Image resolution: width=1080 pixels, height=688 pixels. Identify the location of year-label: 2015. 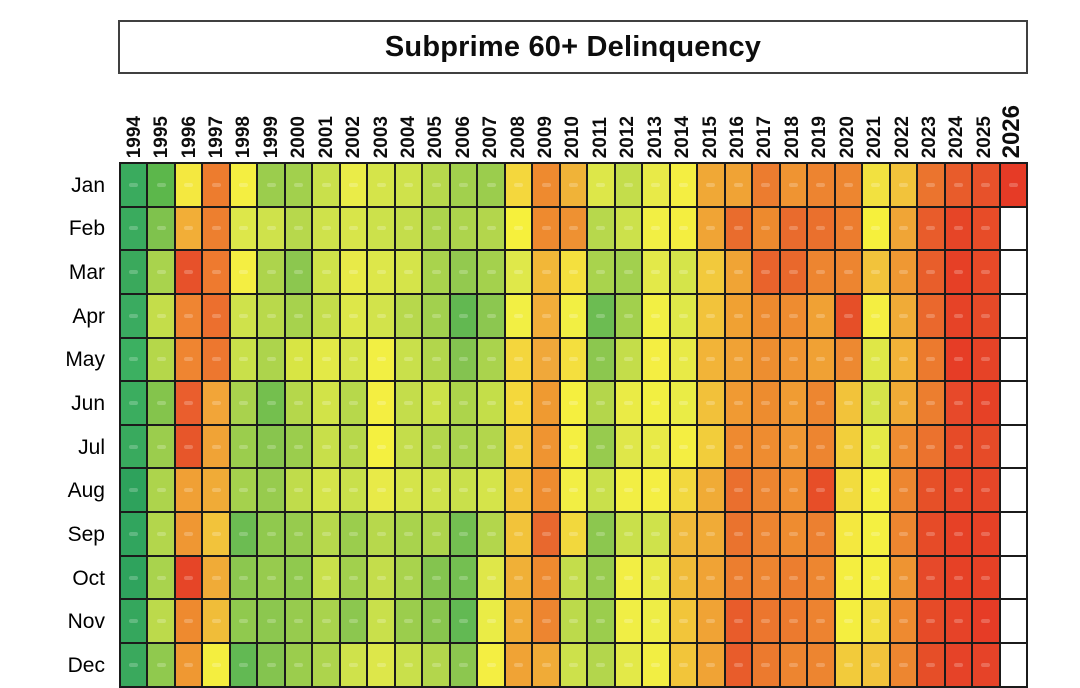
(710, 136).